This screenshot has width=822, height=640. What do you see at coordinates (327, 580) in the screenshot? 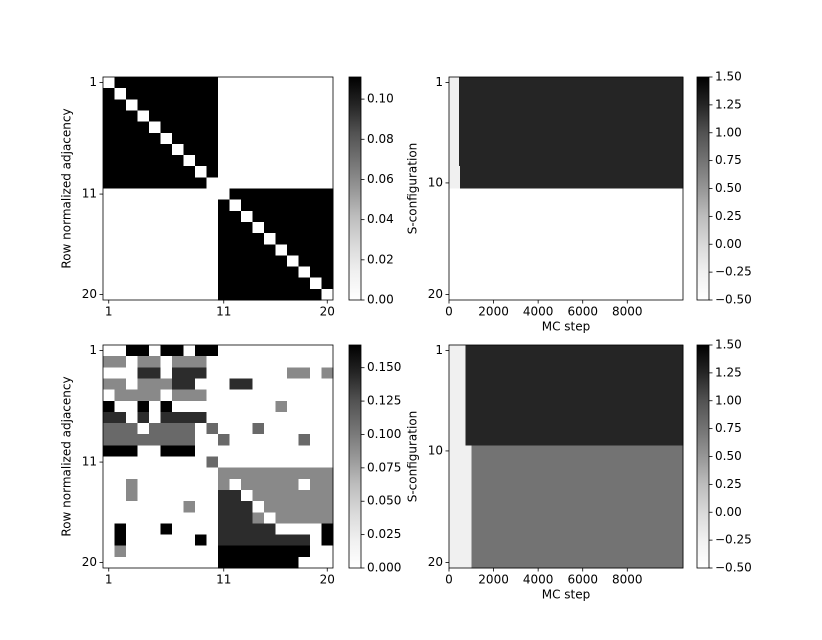
I see `x-tick-label: 20` at bounding box center [327, 580].